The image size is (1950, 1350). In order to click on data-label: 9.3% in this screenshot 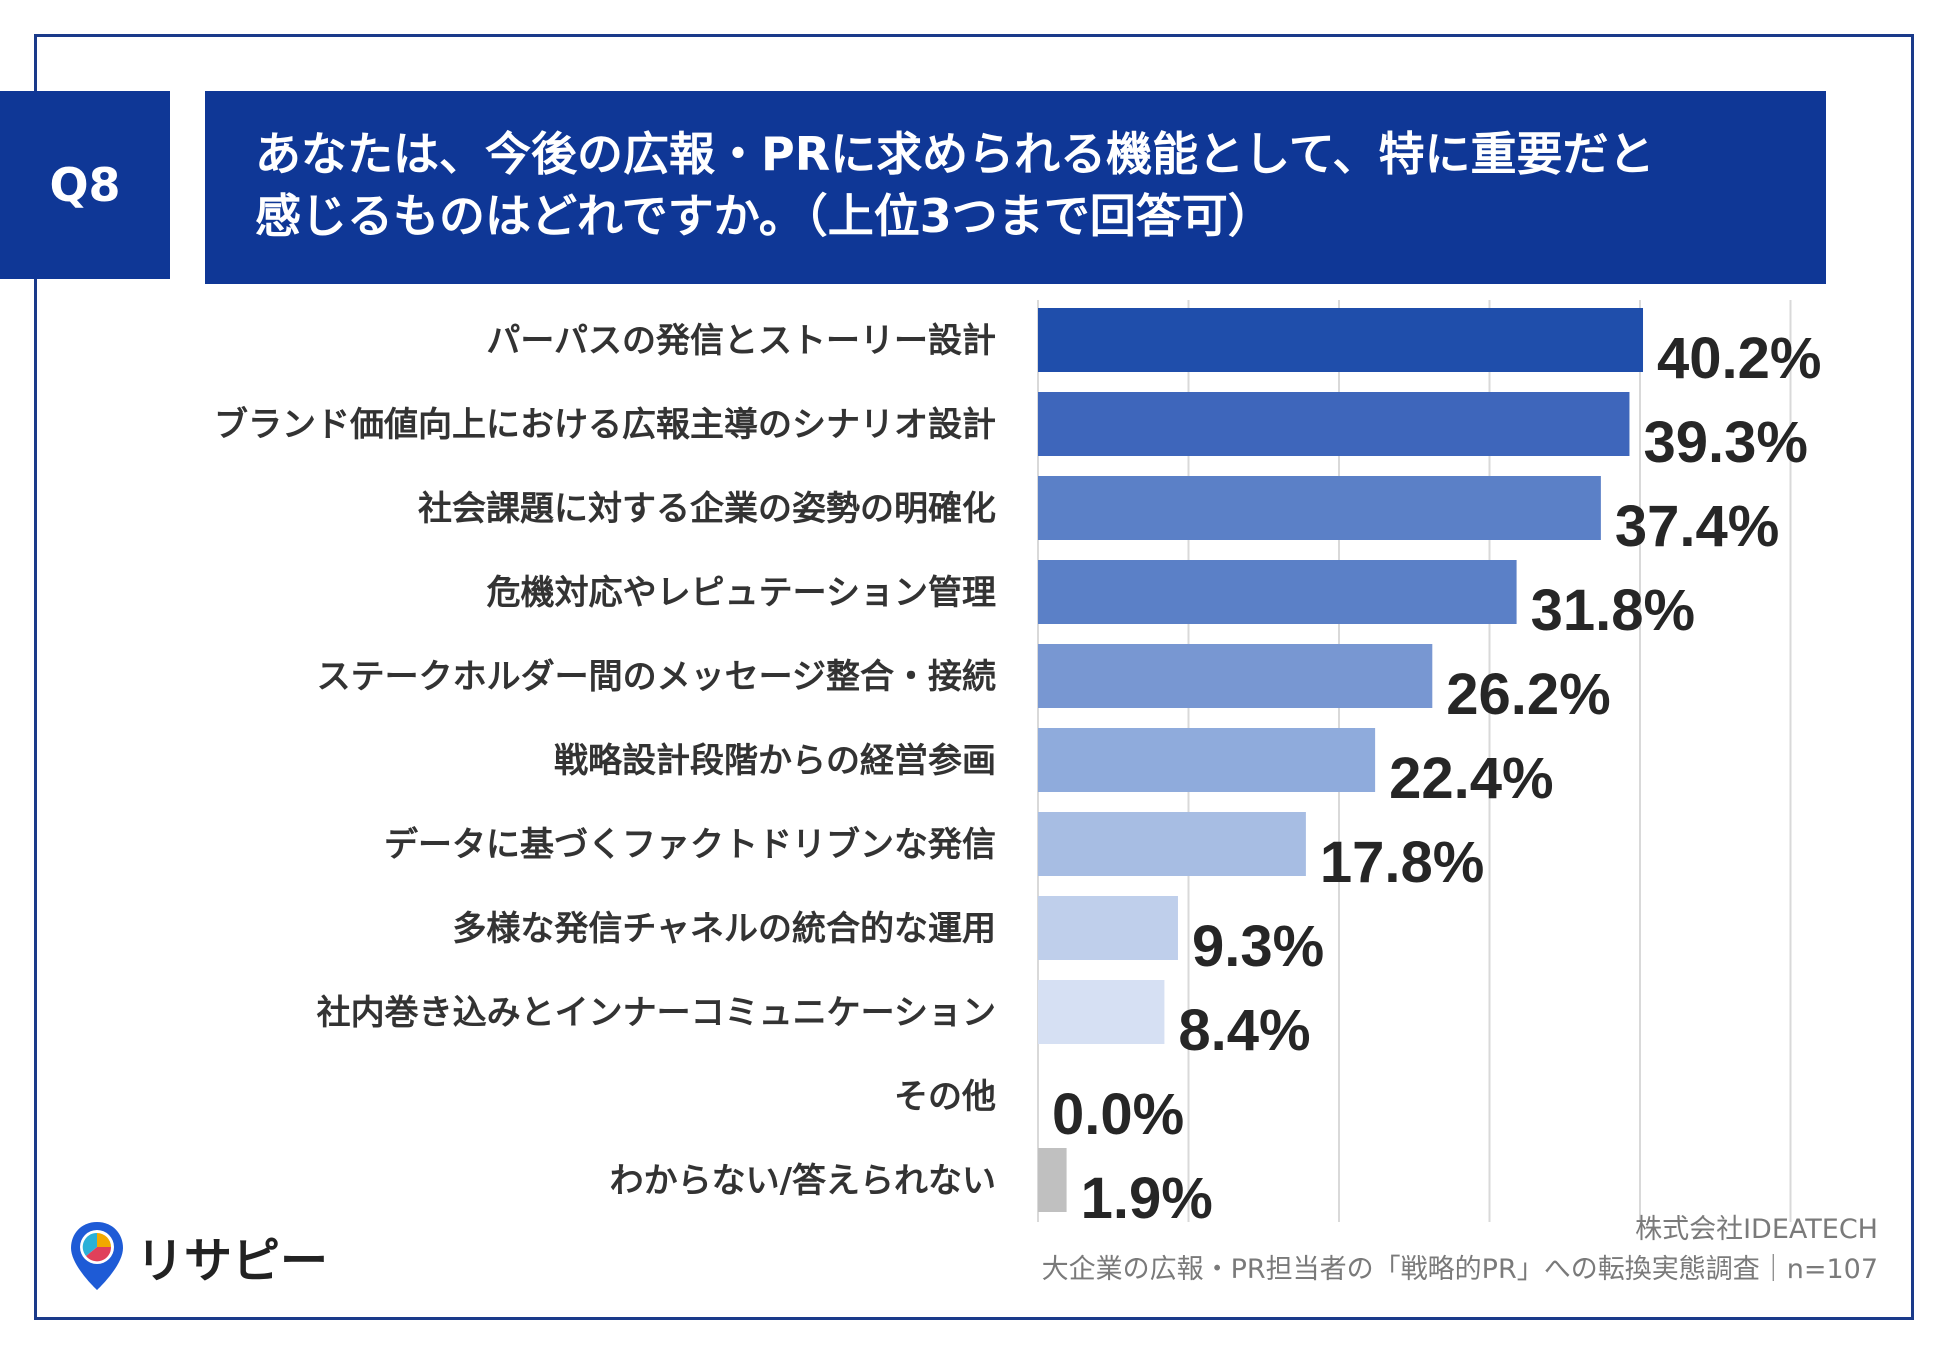, I will do `click(1258, 946)`.